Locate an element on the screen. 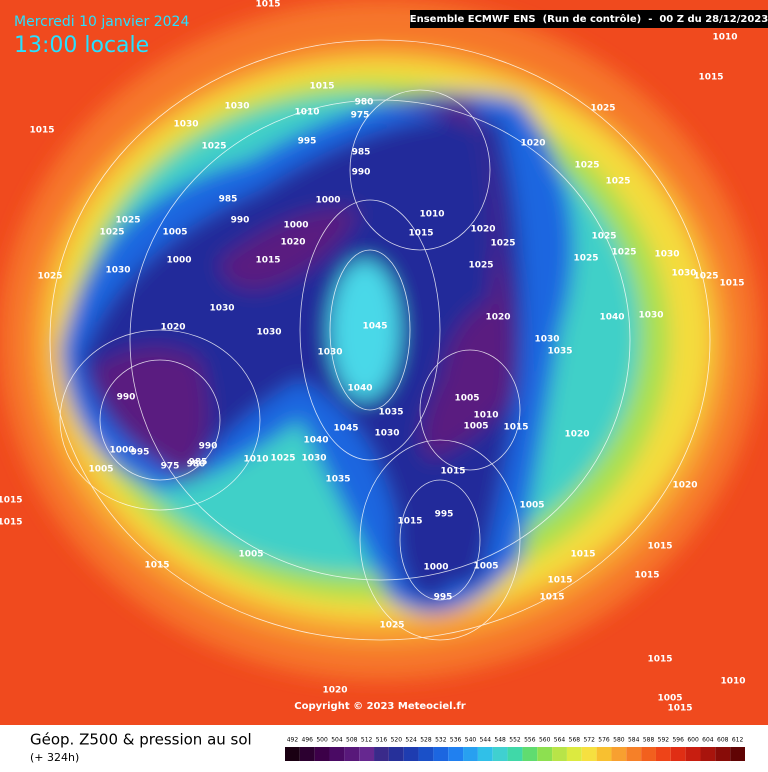  pressure-label: 1045 is located at coordinates (345, 429).